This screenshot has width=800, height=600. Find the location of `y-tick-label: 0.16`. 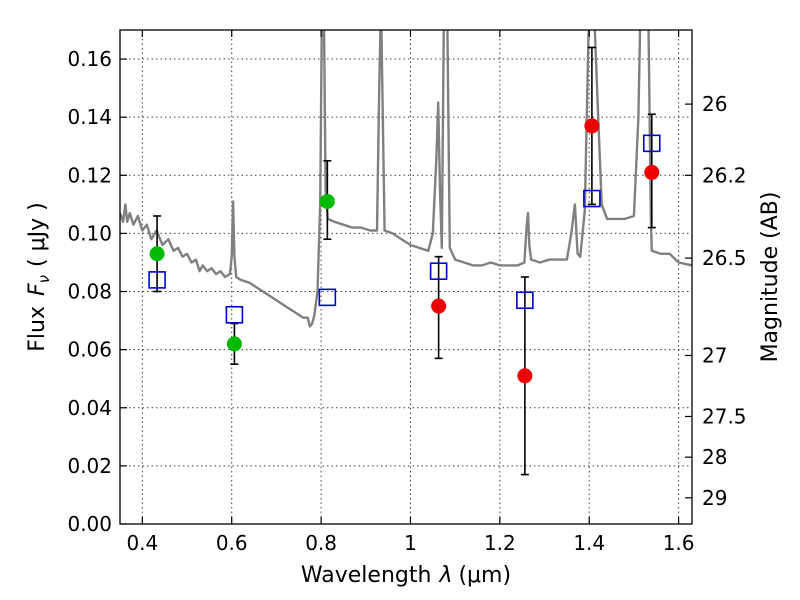

y-tick-label: 0.16 is located at coordinates (89, 59).